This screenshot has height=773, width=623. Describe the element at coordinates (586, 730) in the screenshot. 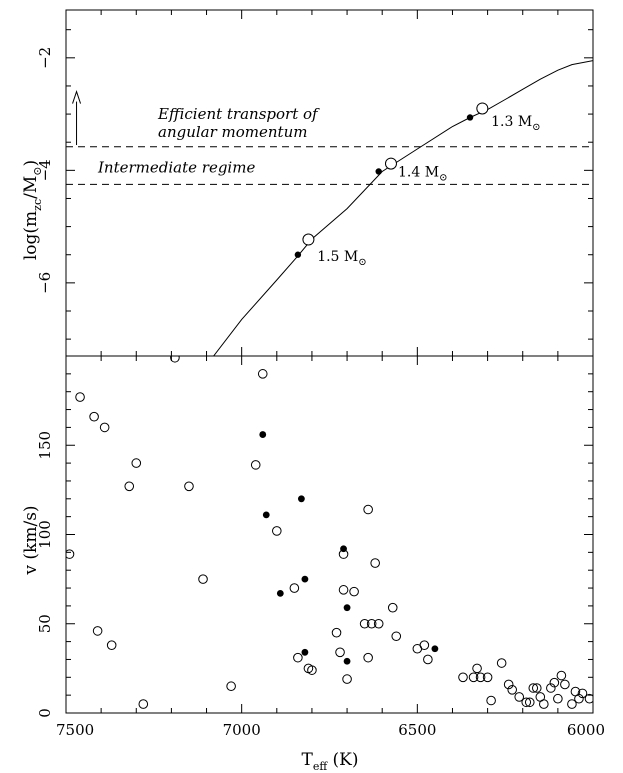

I see `x-tick-label: 6000` at that location.